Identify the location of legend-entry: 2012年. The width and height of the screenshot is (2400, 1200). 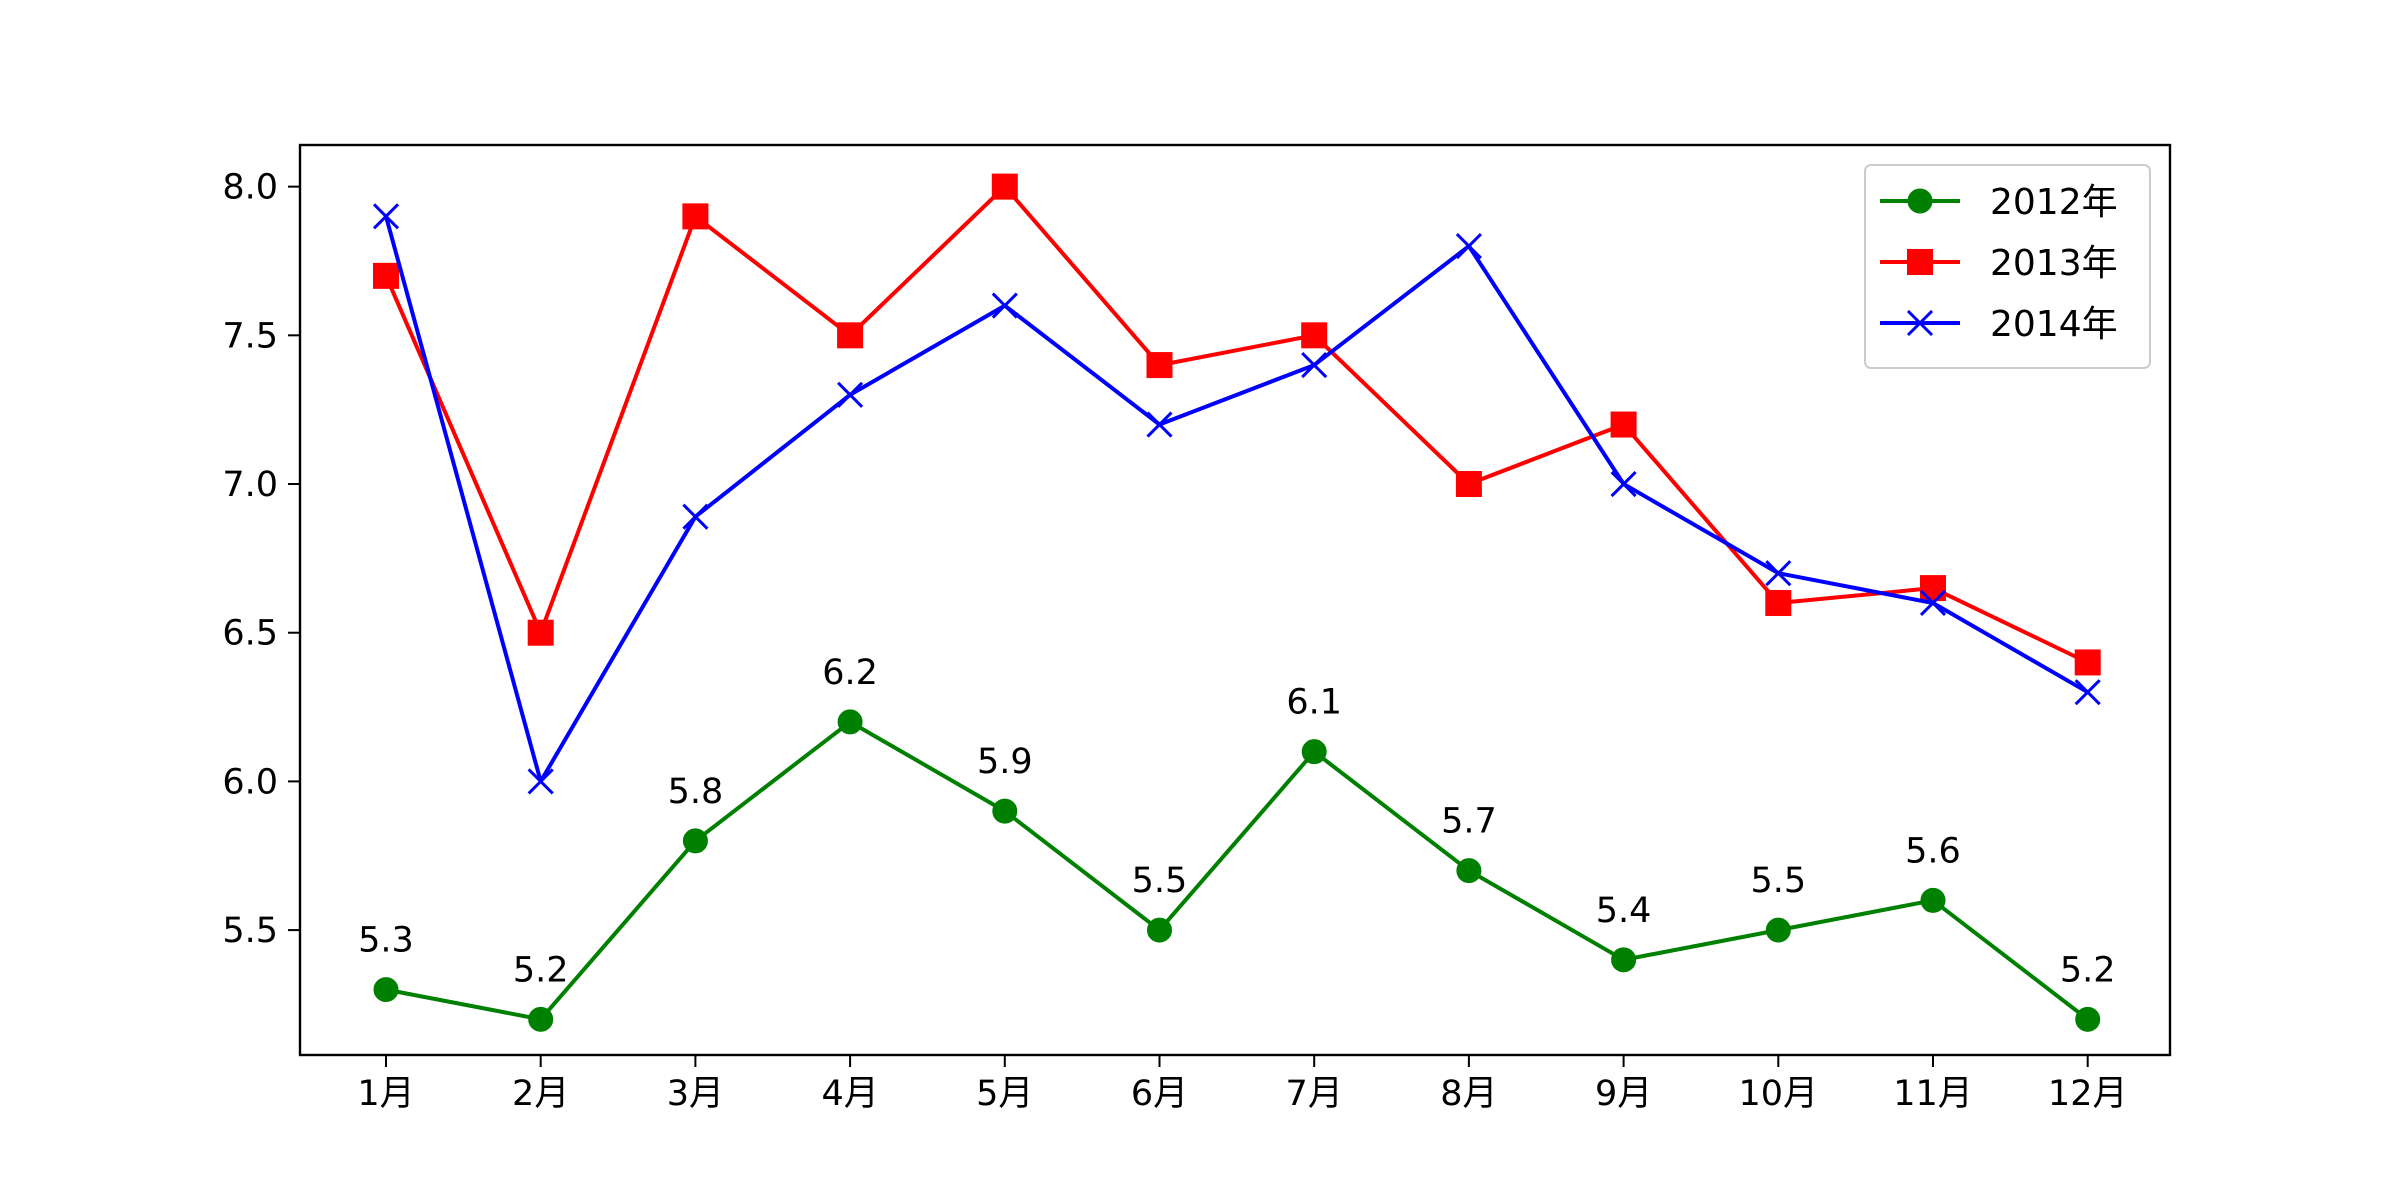
(1999, 202).